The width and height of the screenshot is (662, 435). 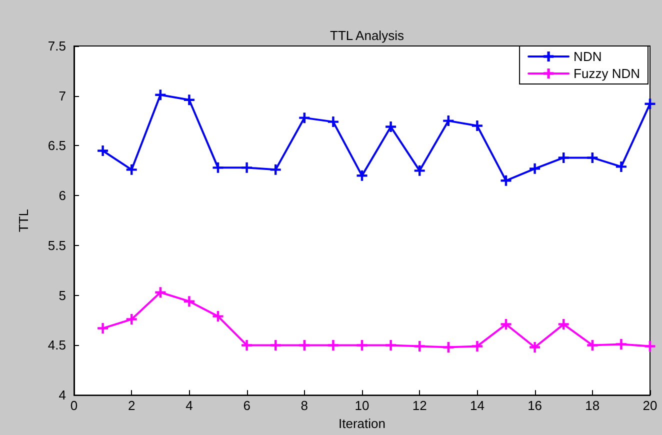 What do you see at coordinates (62, 395) in the screenshot?
I see `y-tick-label: 4` at bounding box center [62, 395].